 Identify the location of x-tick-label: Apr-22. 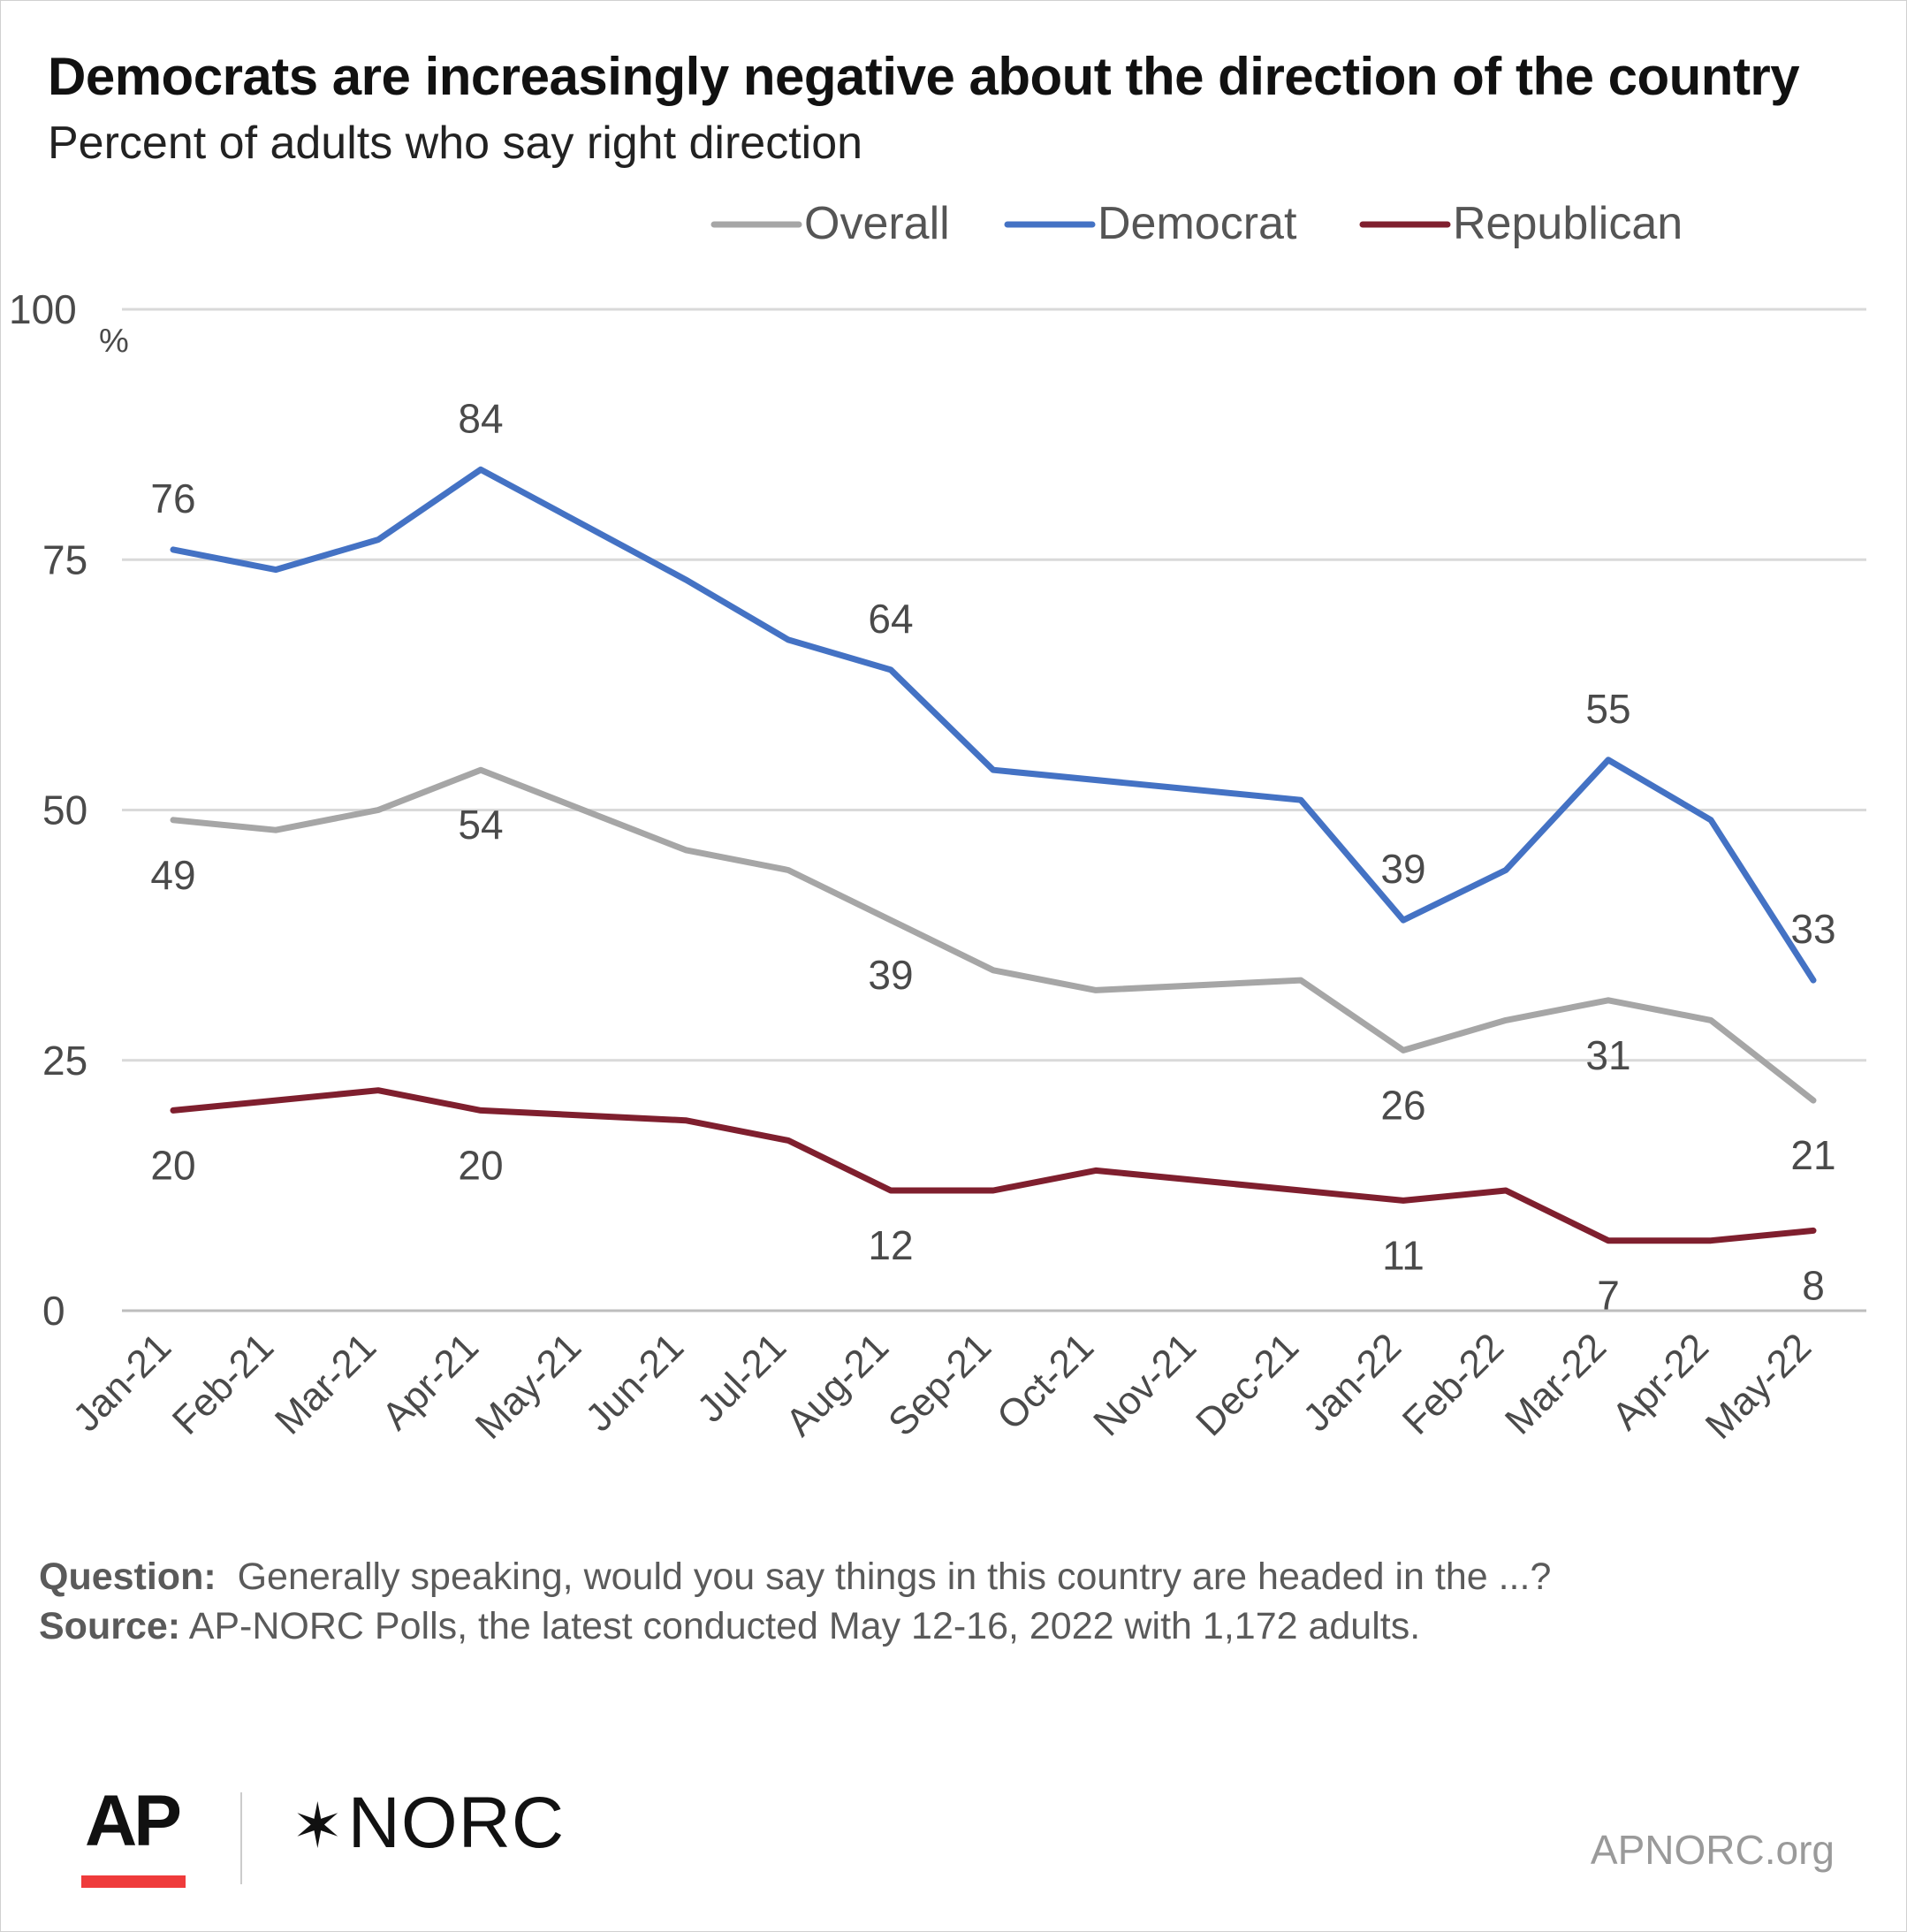
(1660, 1382).